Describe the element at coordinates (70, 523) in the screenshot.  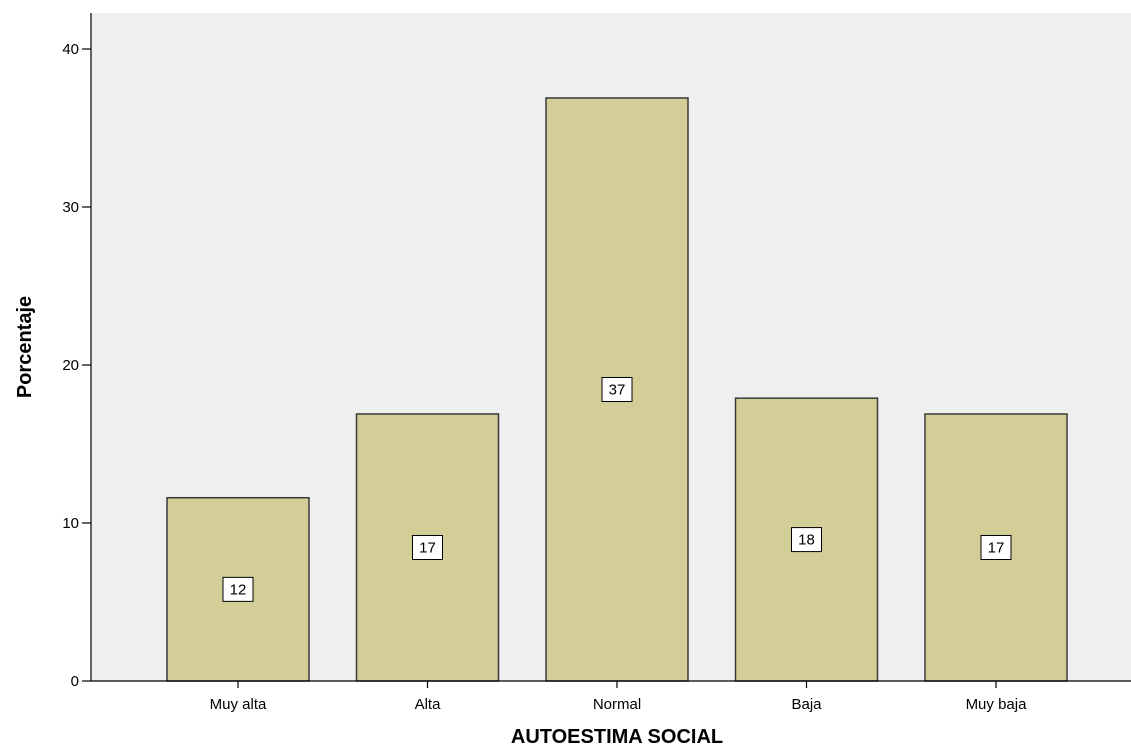
I see `y-tick-label: 10` at that location.